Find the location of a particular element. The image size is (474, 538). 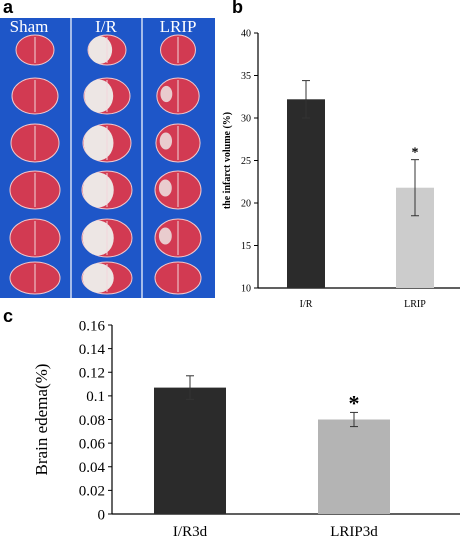

panel-letter-b: b is located at coordinates (237, 8).